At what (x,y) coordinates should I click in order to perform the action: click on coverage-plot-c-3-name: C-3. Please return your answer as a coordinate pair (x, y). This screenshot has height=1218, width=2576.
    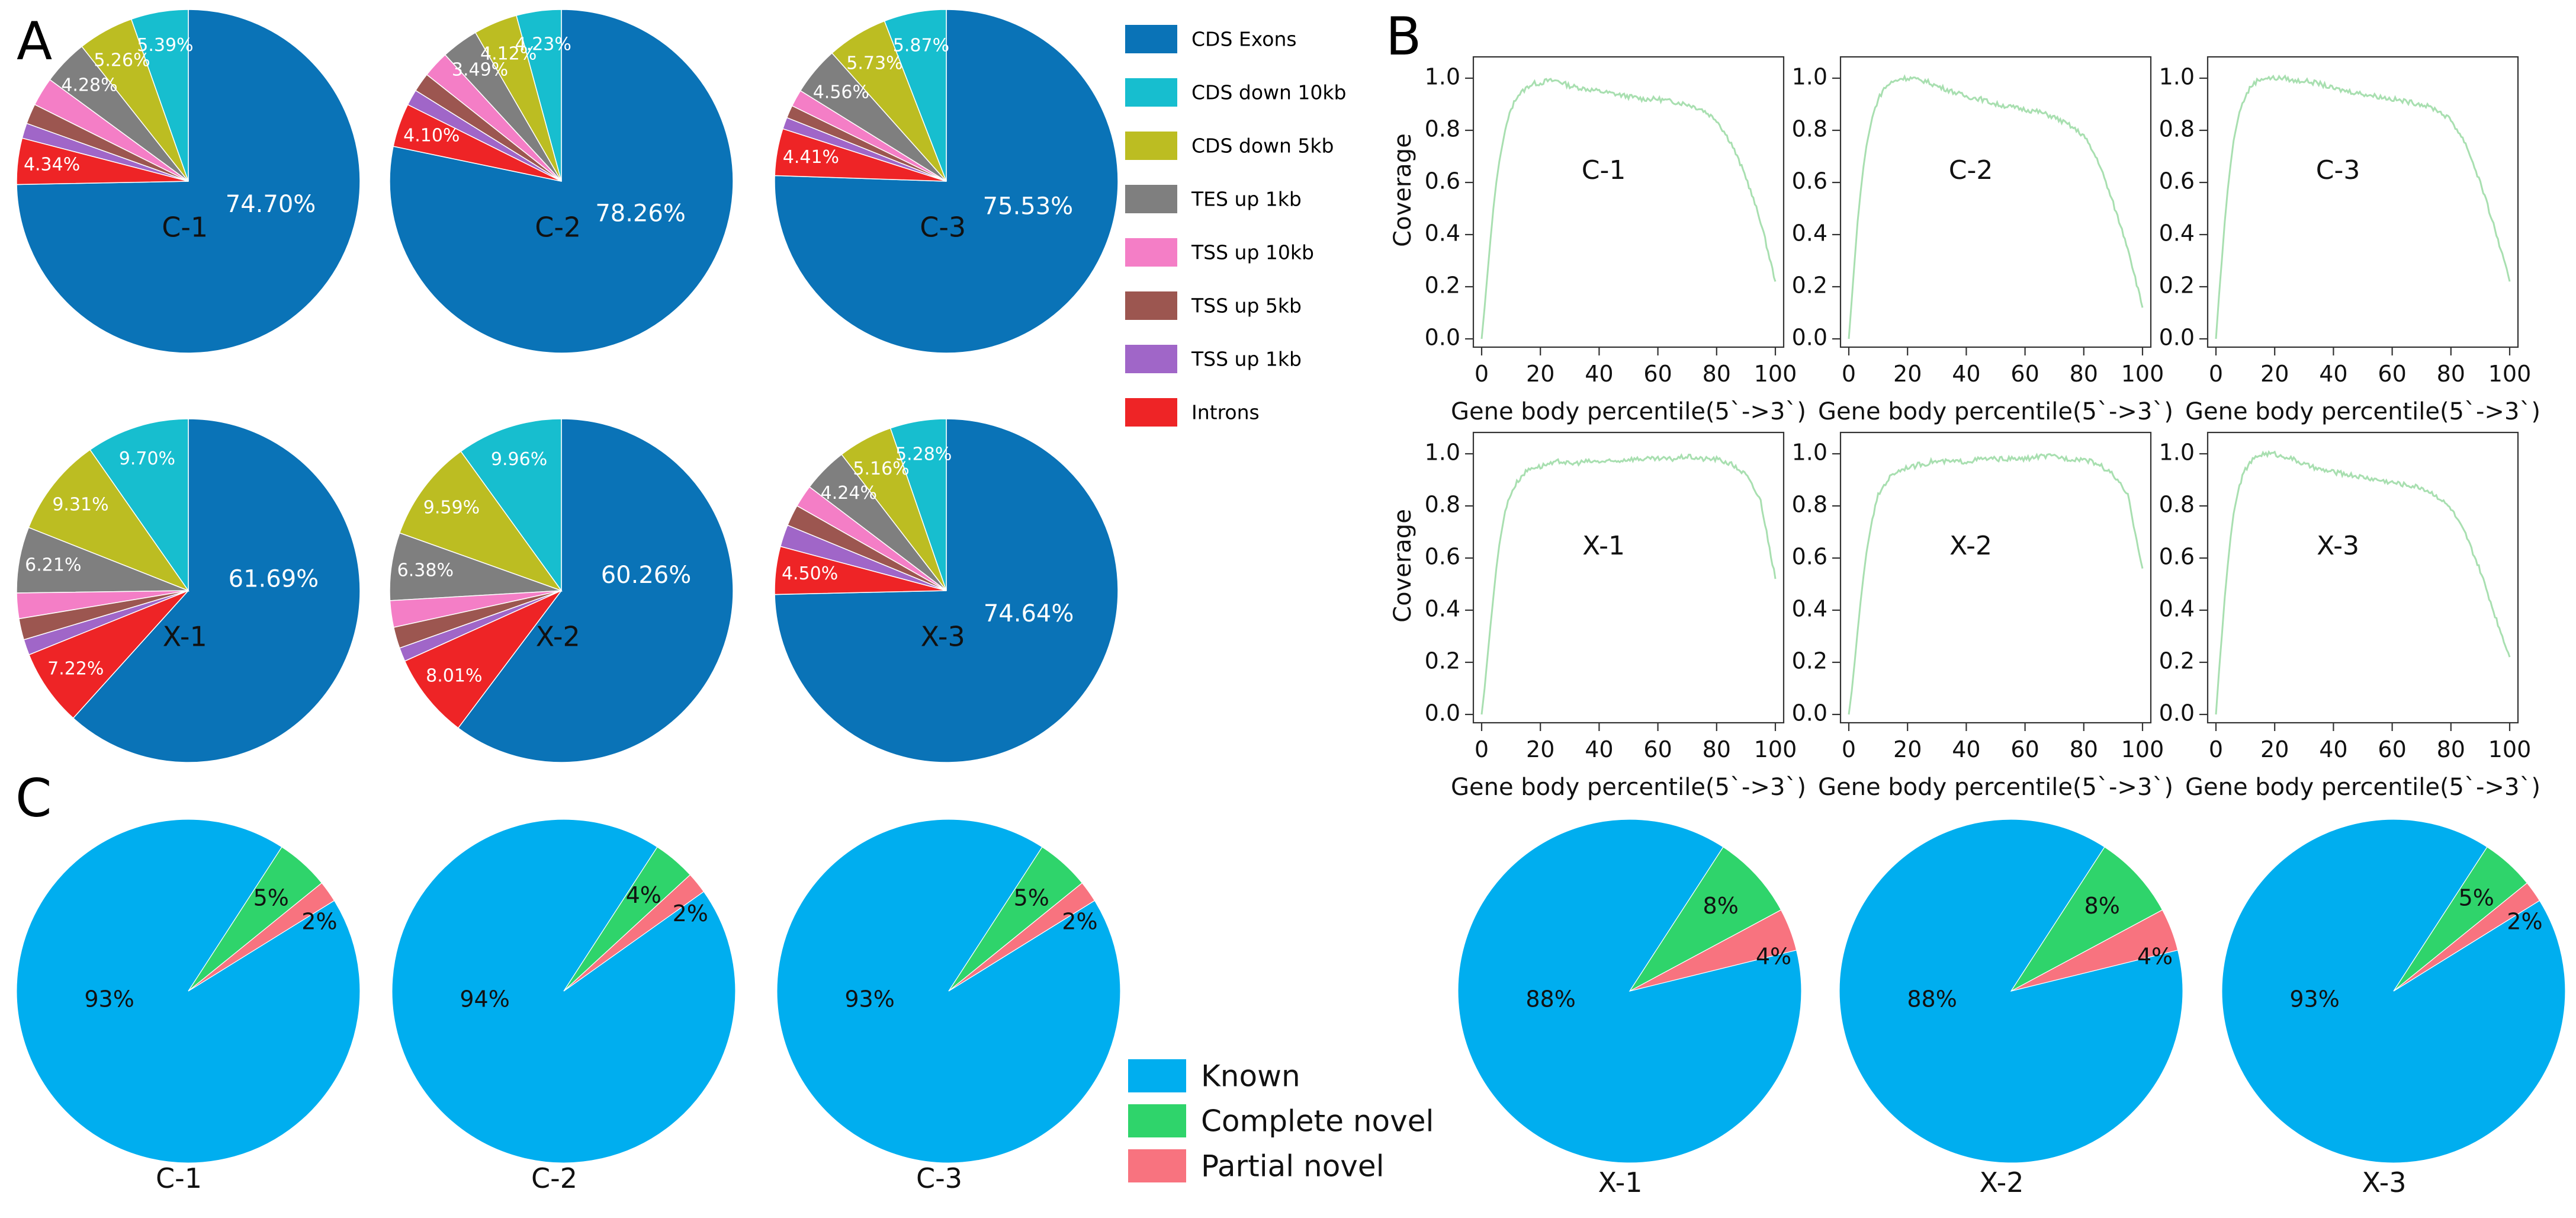
    Looking at the image, I should click on (2338, 170).